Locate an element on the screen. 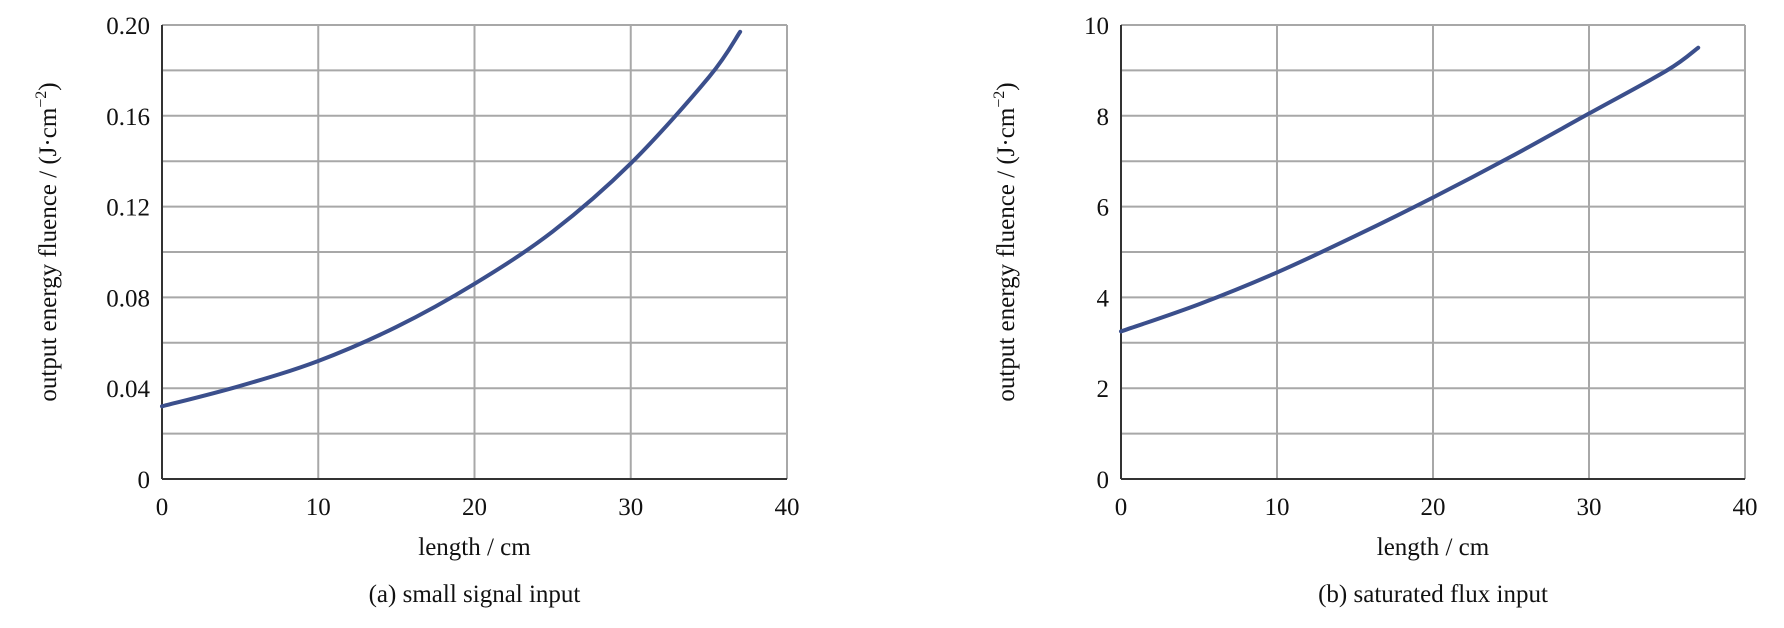 This screenshot has width=1784, height=628. y-tick-label: 0.20 is located at coordinates (128, 26).